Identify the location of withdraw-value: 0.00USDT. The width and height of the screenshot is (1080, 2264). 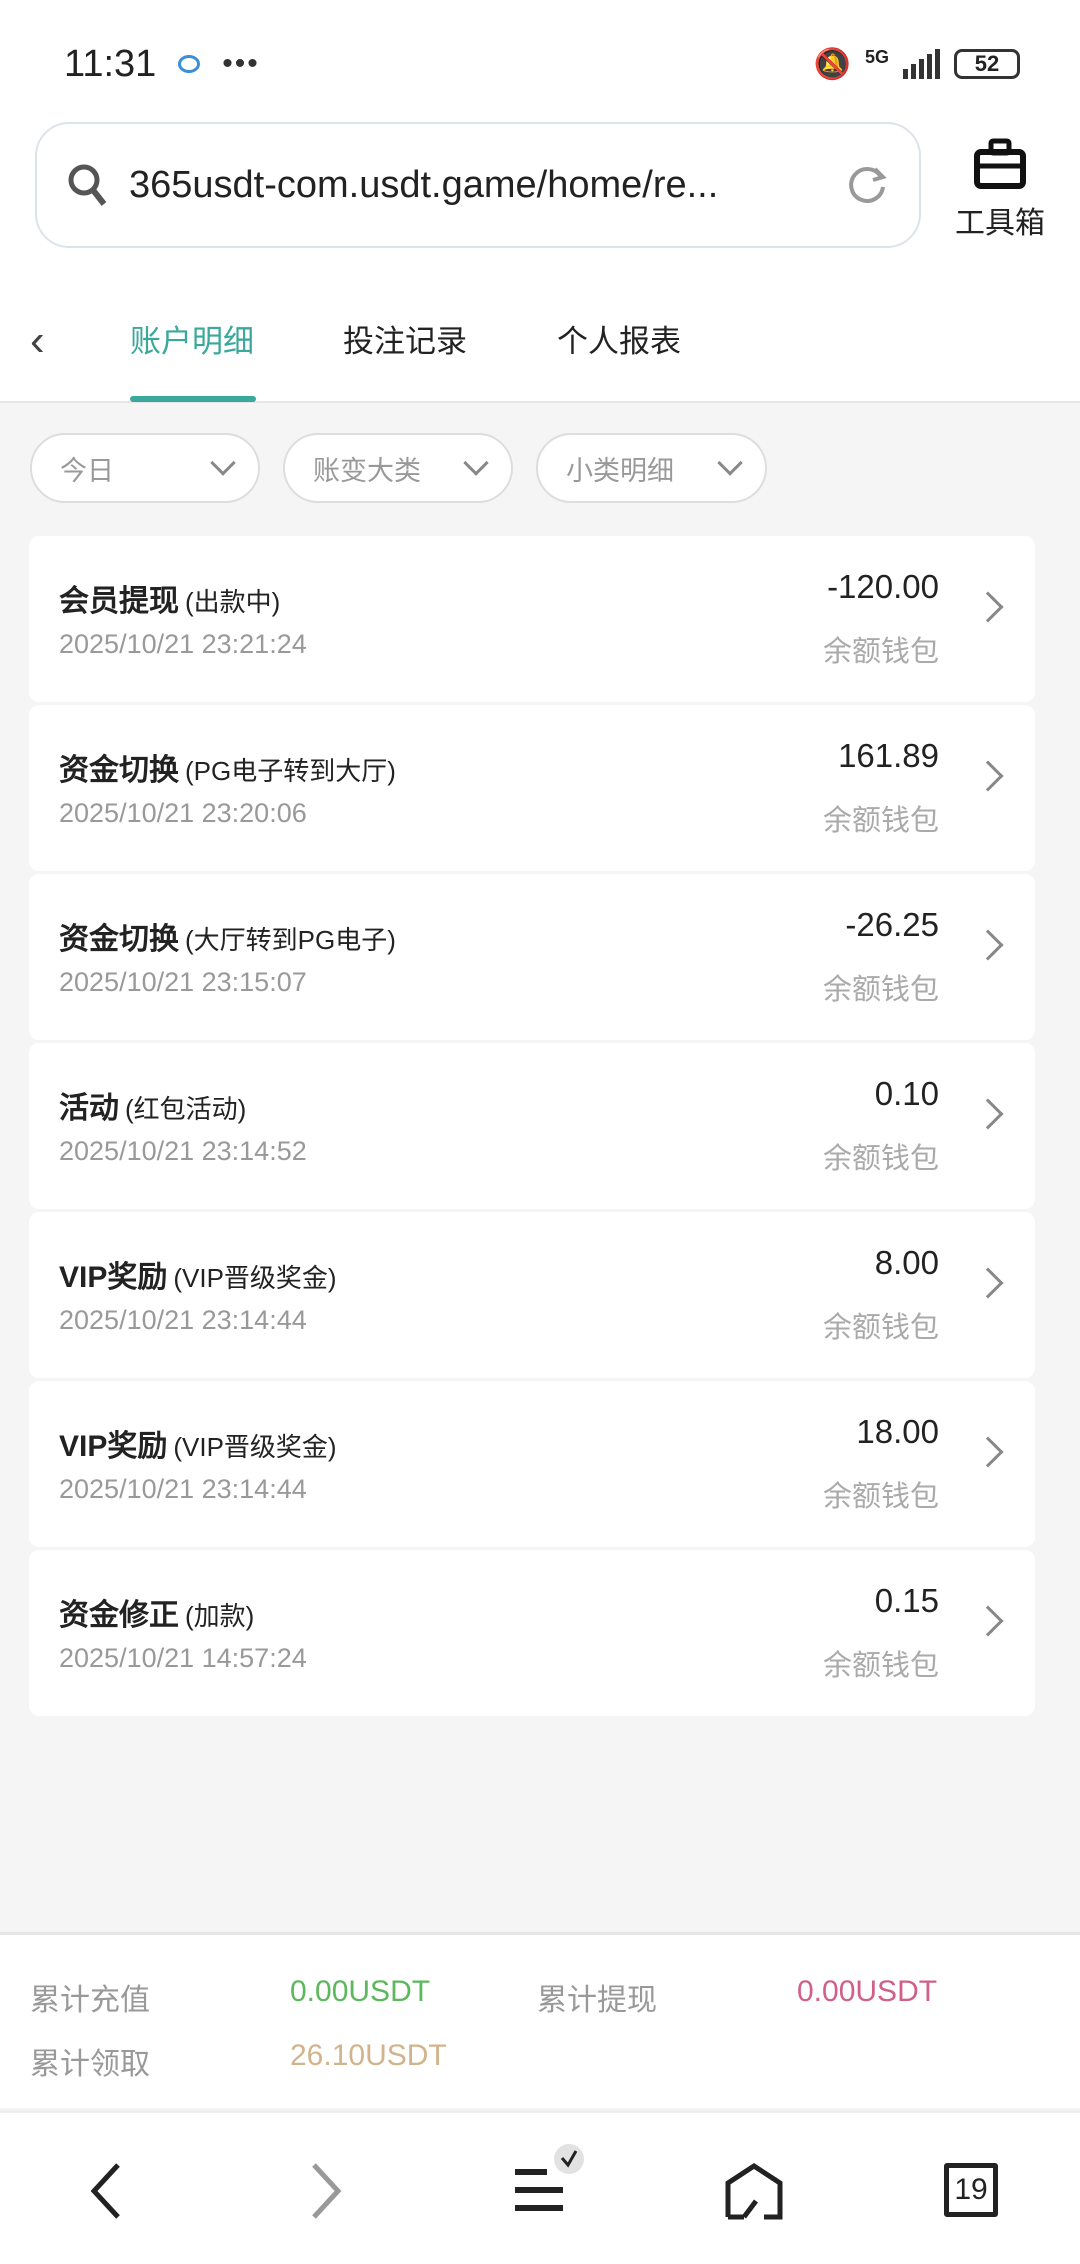
(867, 1991).